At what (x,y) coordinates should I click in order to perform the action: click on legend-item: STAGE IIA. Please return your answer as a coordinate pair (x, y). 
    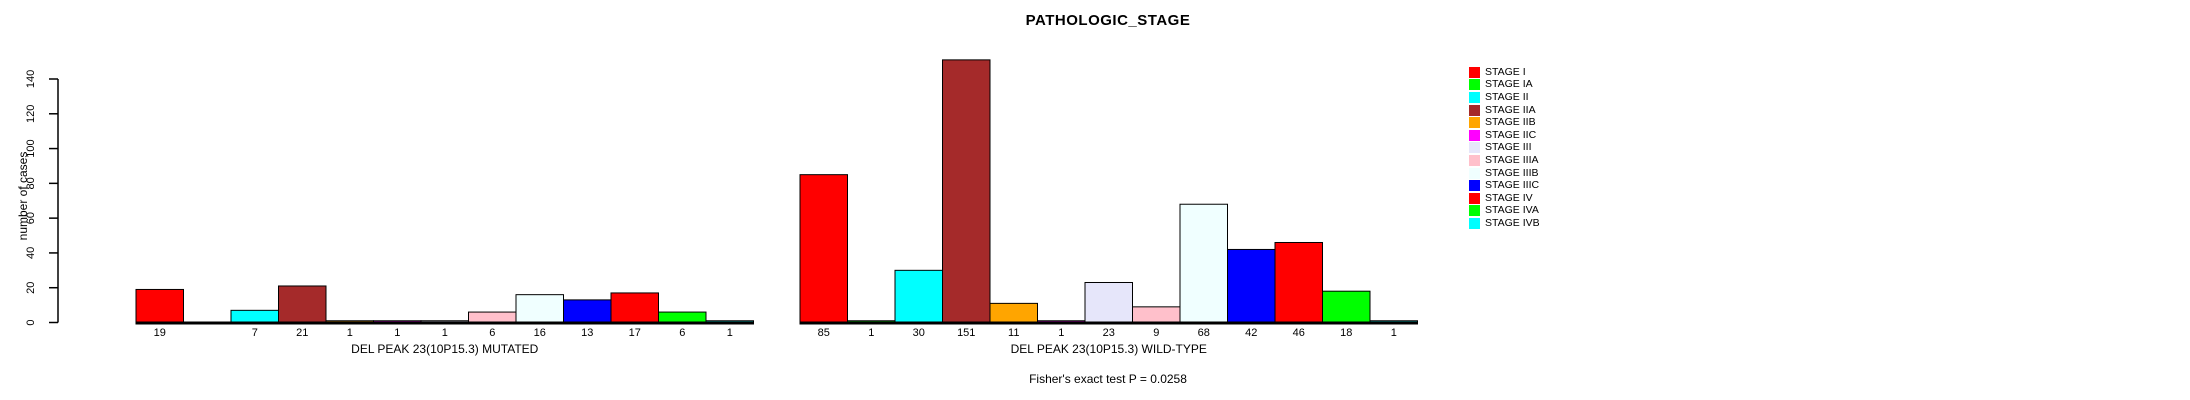
    Looking at the image, I should click on (1504, 110).